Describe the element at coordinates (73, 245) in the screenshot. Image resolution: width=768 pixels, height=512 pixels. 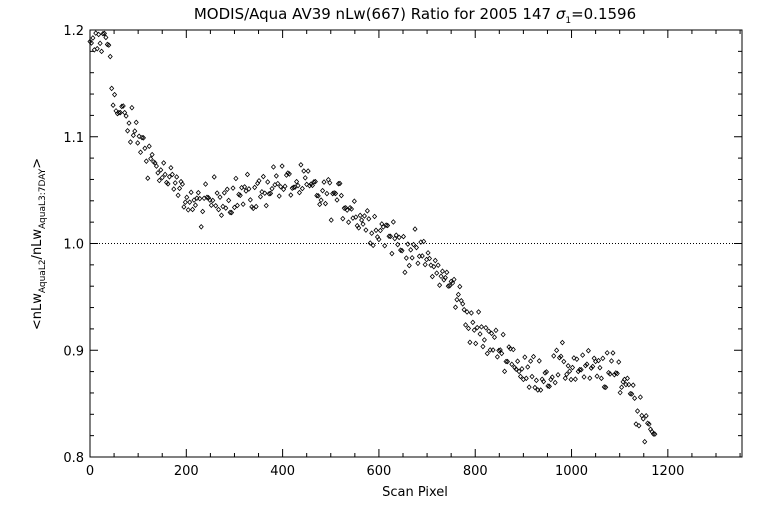
I see `y-tick-label: 1.0` at that location.